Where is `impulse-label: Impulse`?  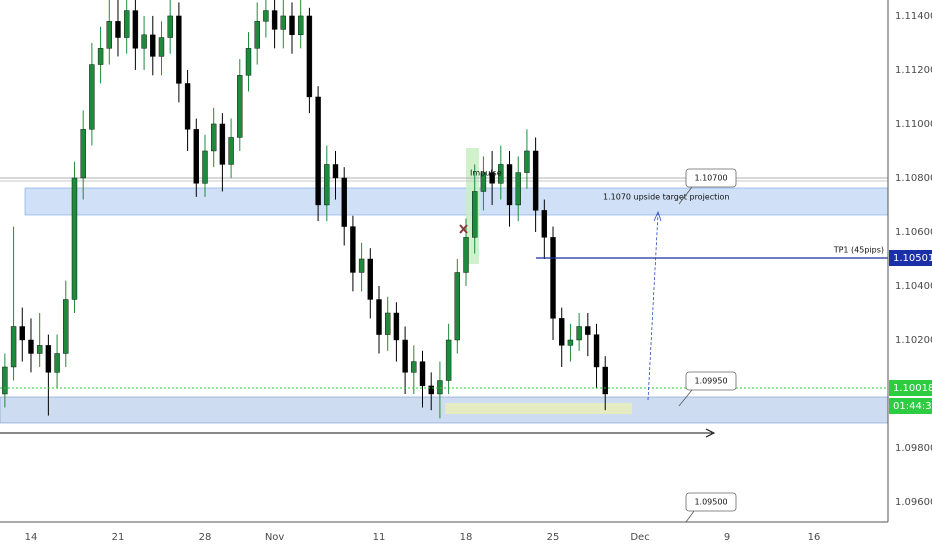 impulse-label: Impulse is located at coordinates (486, 173).